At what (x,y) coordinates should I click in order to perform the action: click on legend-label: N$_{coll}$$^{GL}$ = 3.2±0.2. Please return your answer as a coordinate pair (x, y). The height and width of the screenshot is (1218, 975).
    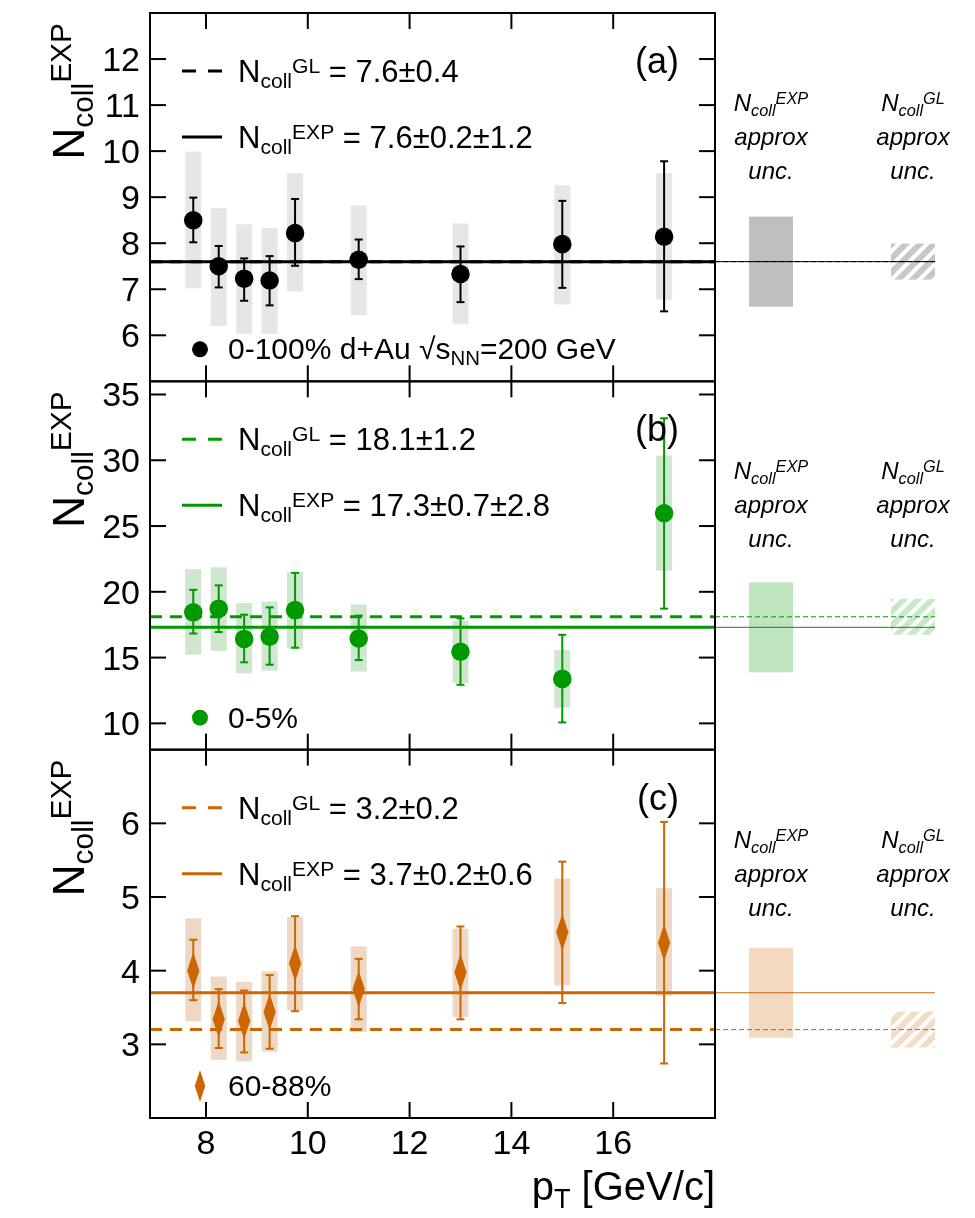
    Looking at the image, I should click on (348, 809).